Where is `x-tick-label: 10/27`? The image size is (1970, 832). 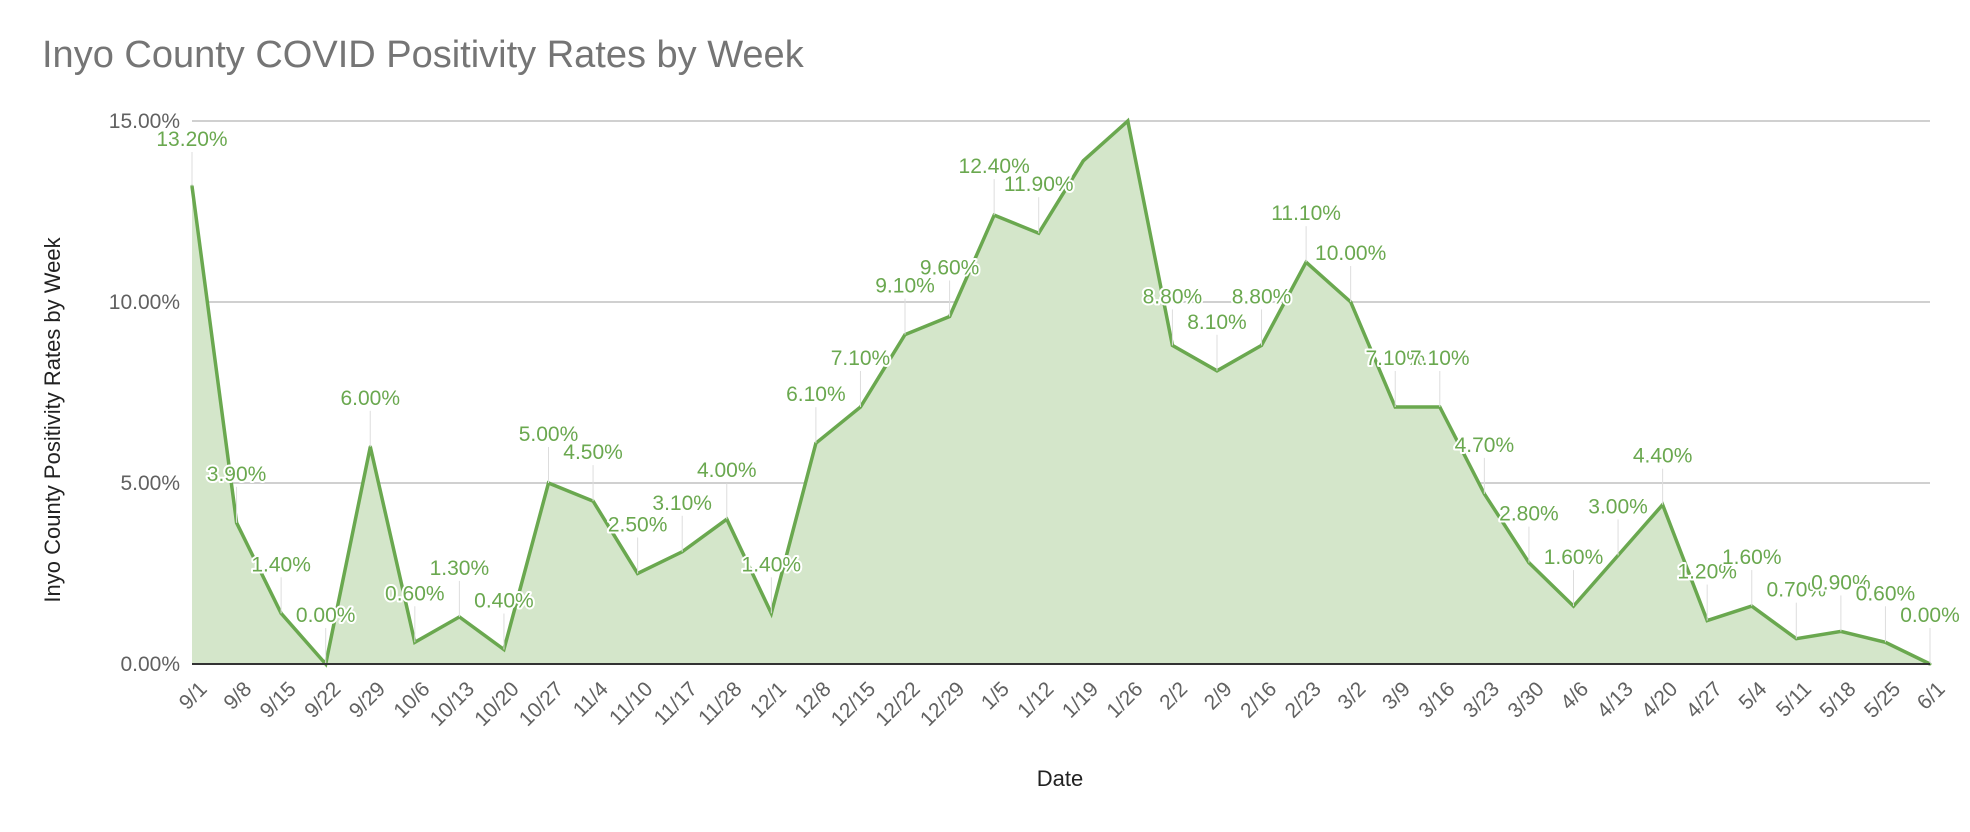 x-tick-label: 10/27 is located at coordinates (541, 703).